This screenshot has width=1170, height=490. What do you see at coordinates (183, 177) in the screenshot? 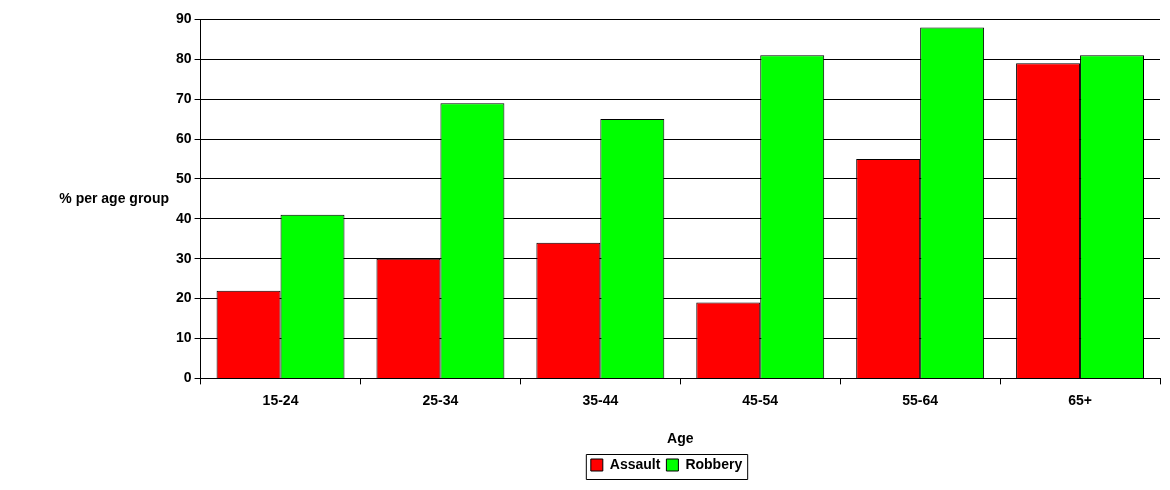
I see `y-tick-label: 50` at bounding box center [183, 177].